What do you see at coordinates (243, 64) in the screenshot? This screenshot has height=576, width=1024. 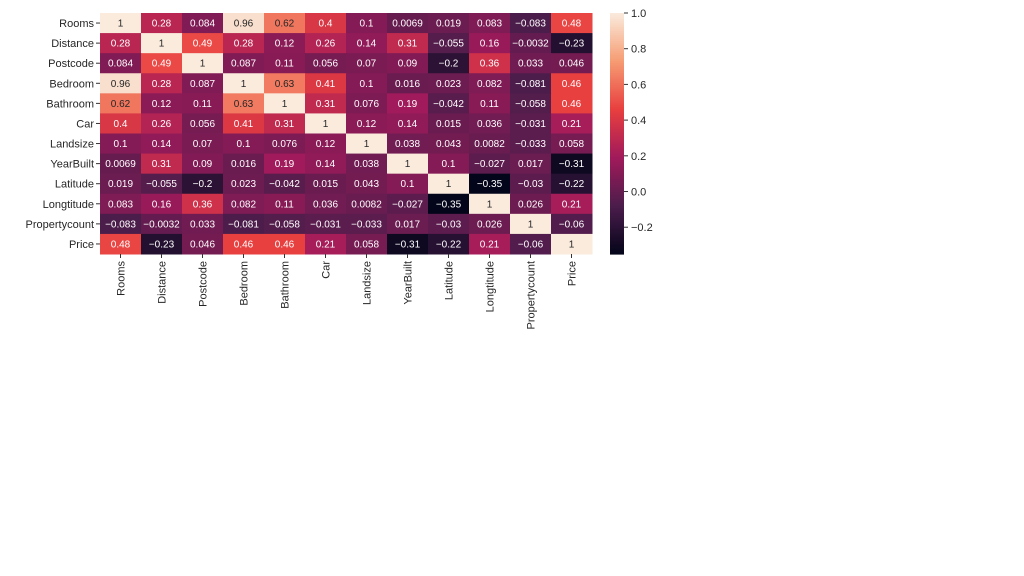 I see `cell-annotation: 0.087` at bounding box center [243, 64].